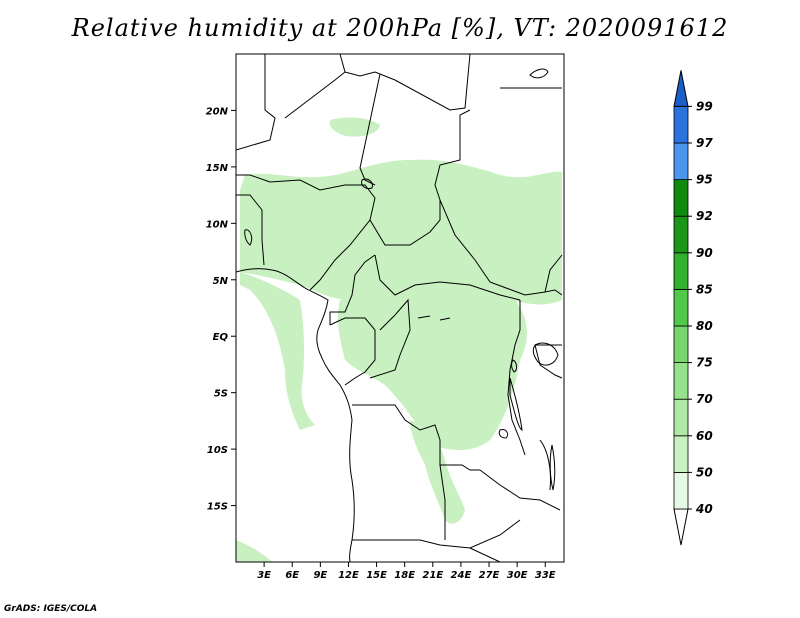  Describe the element at coordinates (442, 502) in the screenshot. I see `border-zambia` at that location.